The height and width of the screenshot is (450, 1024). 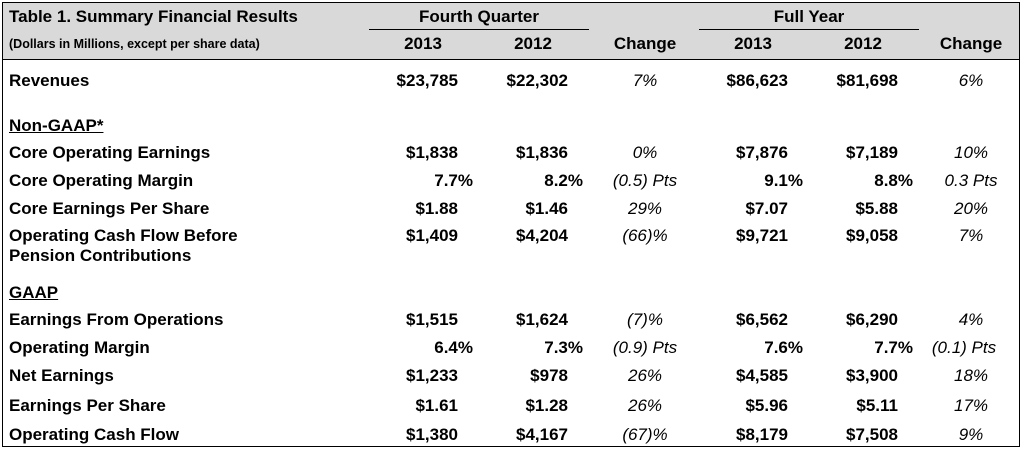 What do you see at coordinates (783, 347) in the screenshot?
I see `cell-fy-2013: 7.6%` at bounding box center [783, 347].